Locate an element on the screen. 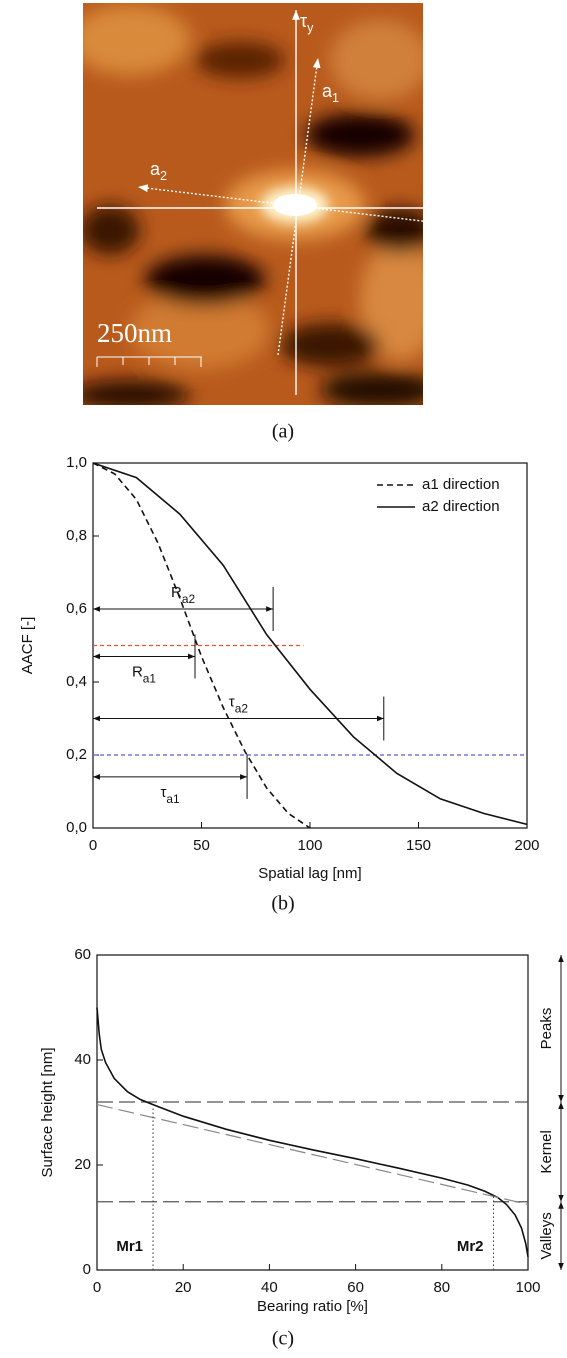 The image size is (567, 1358). region-label: Valleys is located at coordinates (546, 1235).